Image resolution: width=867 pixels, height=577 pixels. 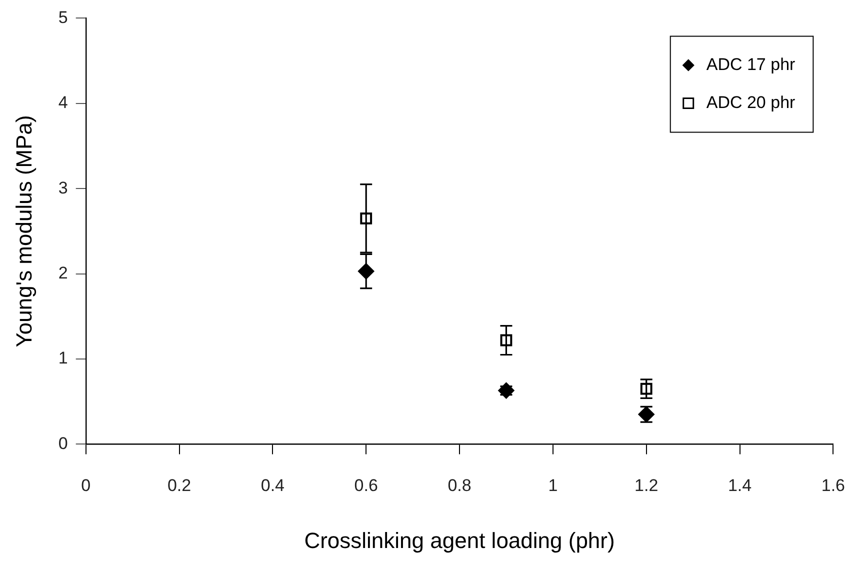 I want to click on y-tick-label: 0, so click(x=63, y=443).